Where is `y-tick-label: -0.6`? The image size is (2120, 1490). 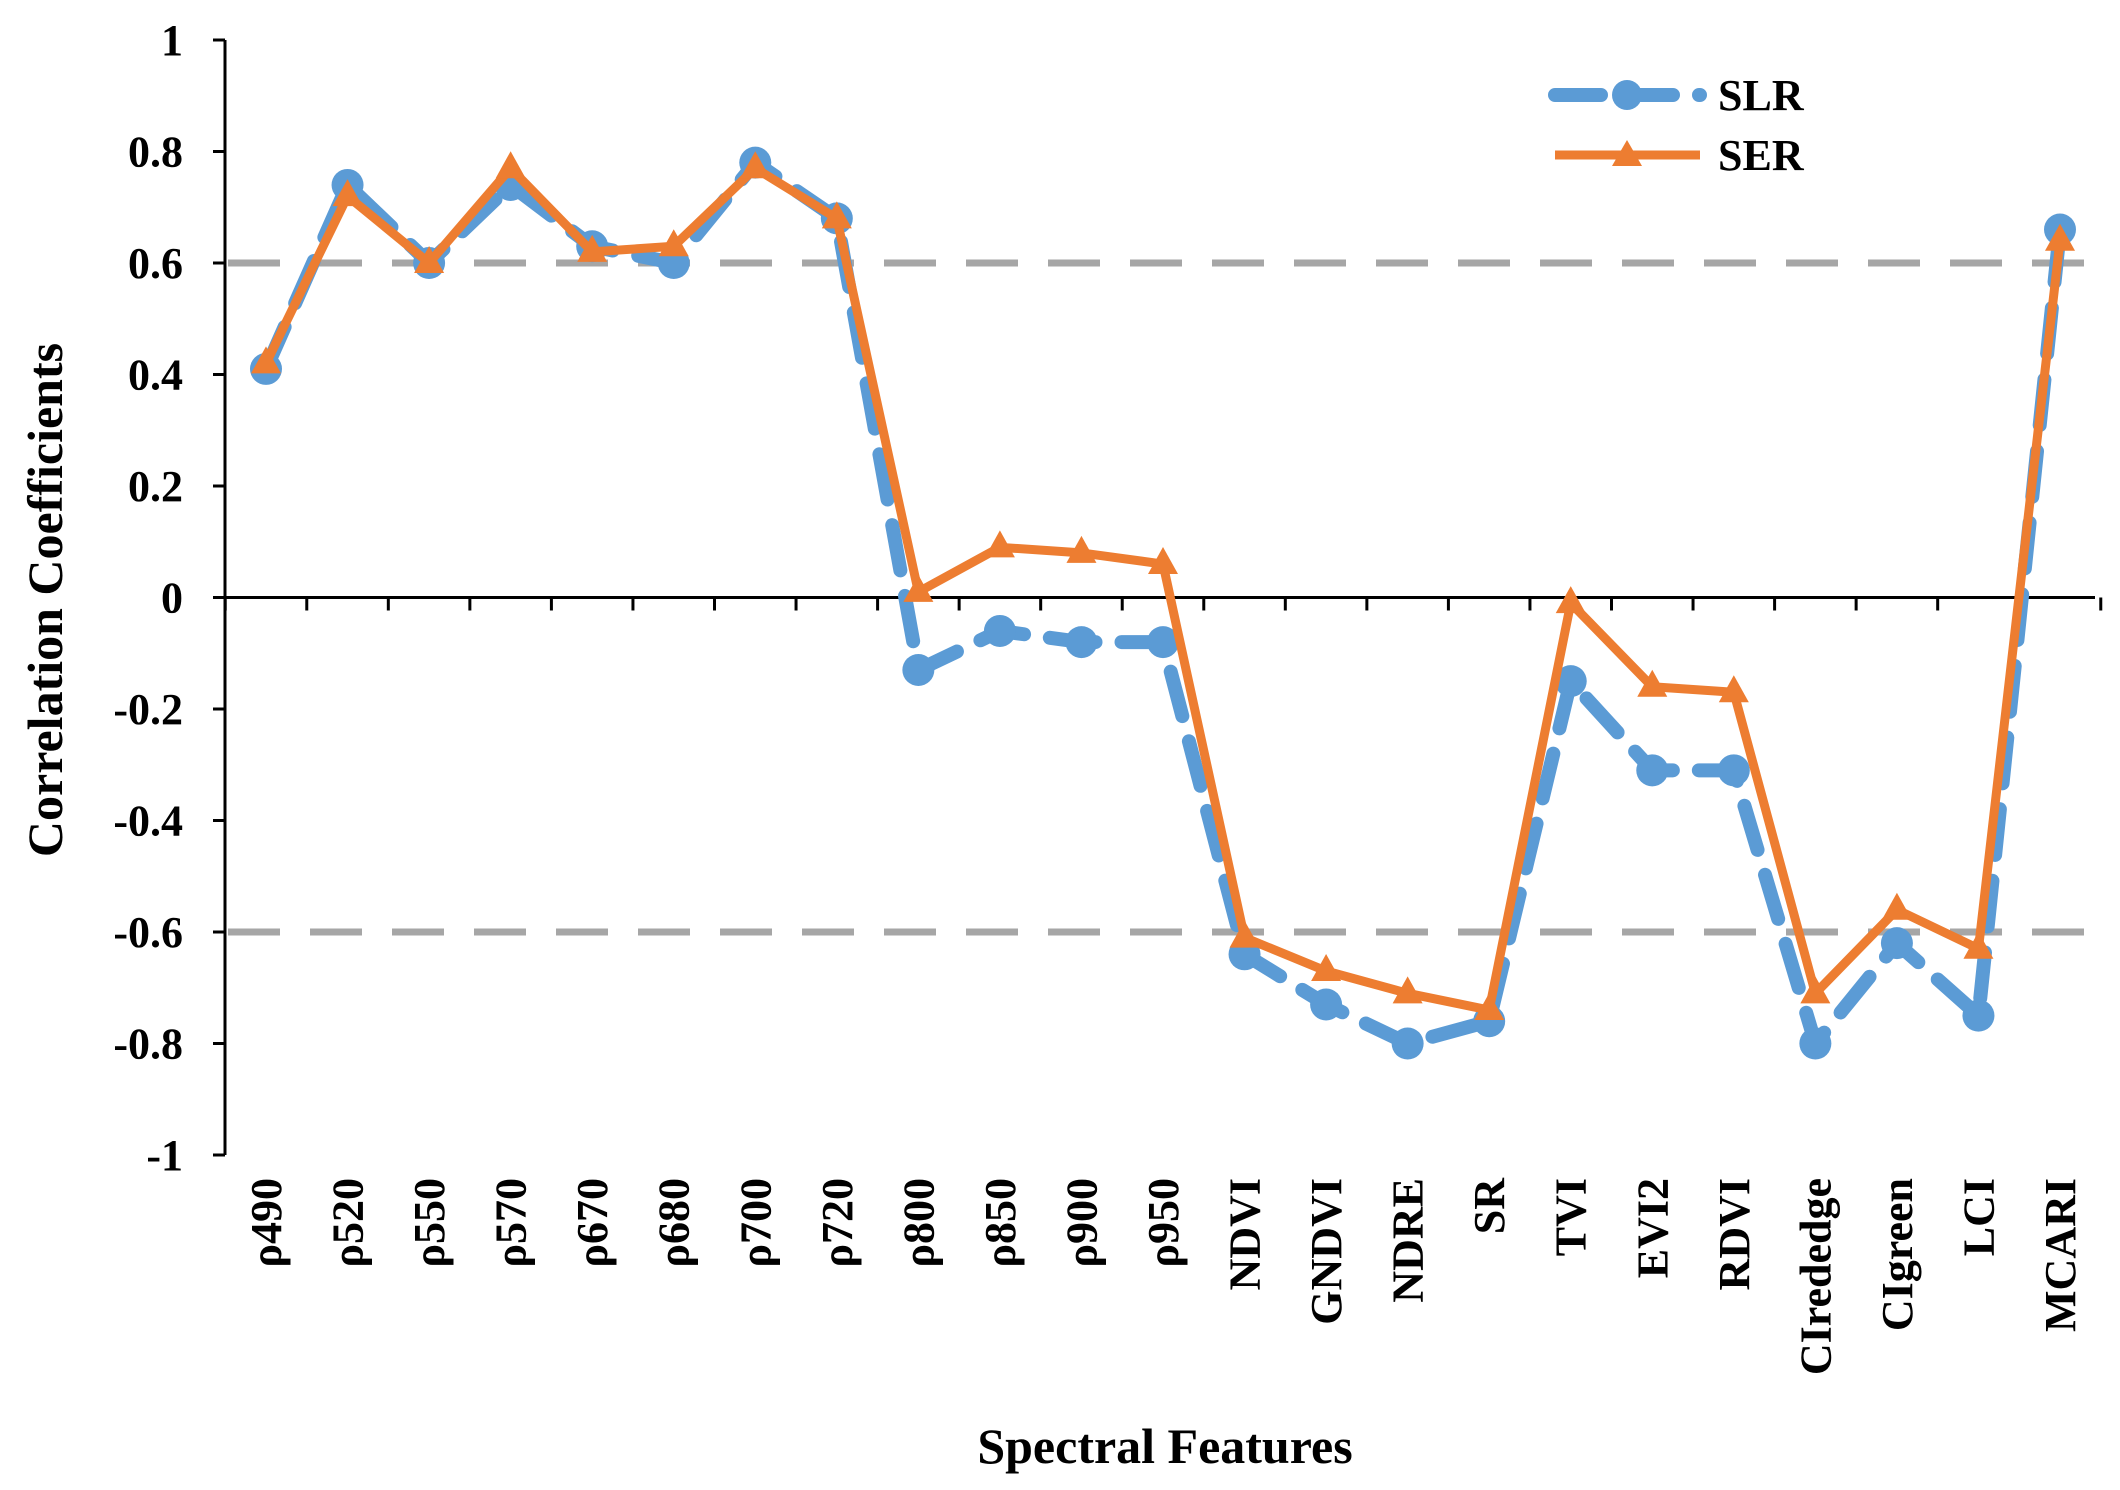
y-tick-label: -0.6 is located at coordinates (148, 932).